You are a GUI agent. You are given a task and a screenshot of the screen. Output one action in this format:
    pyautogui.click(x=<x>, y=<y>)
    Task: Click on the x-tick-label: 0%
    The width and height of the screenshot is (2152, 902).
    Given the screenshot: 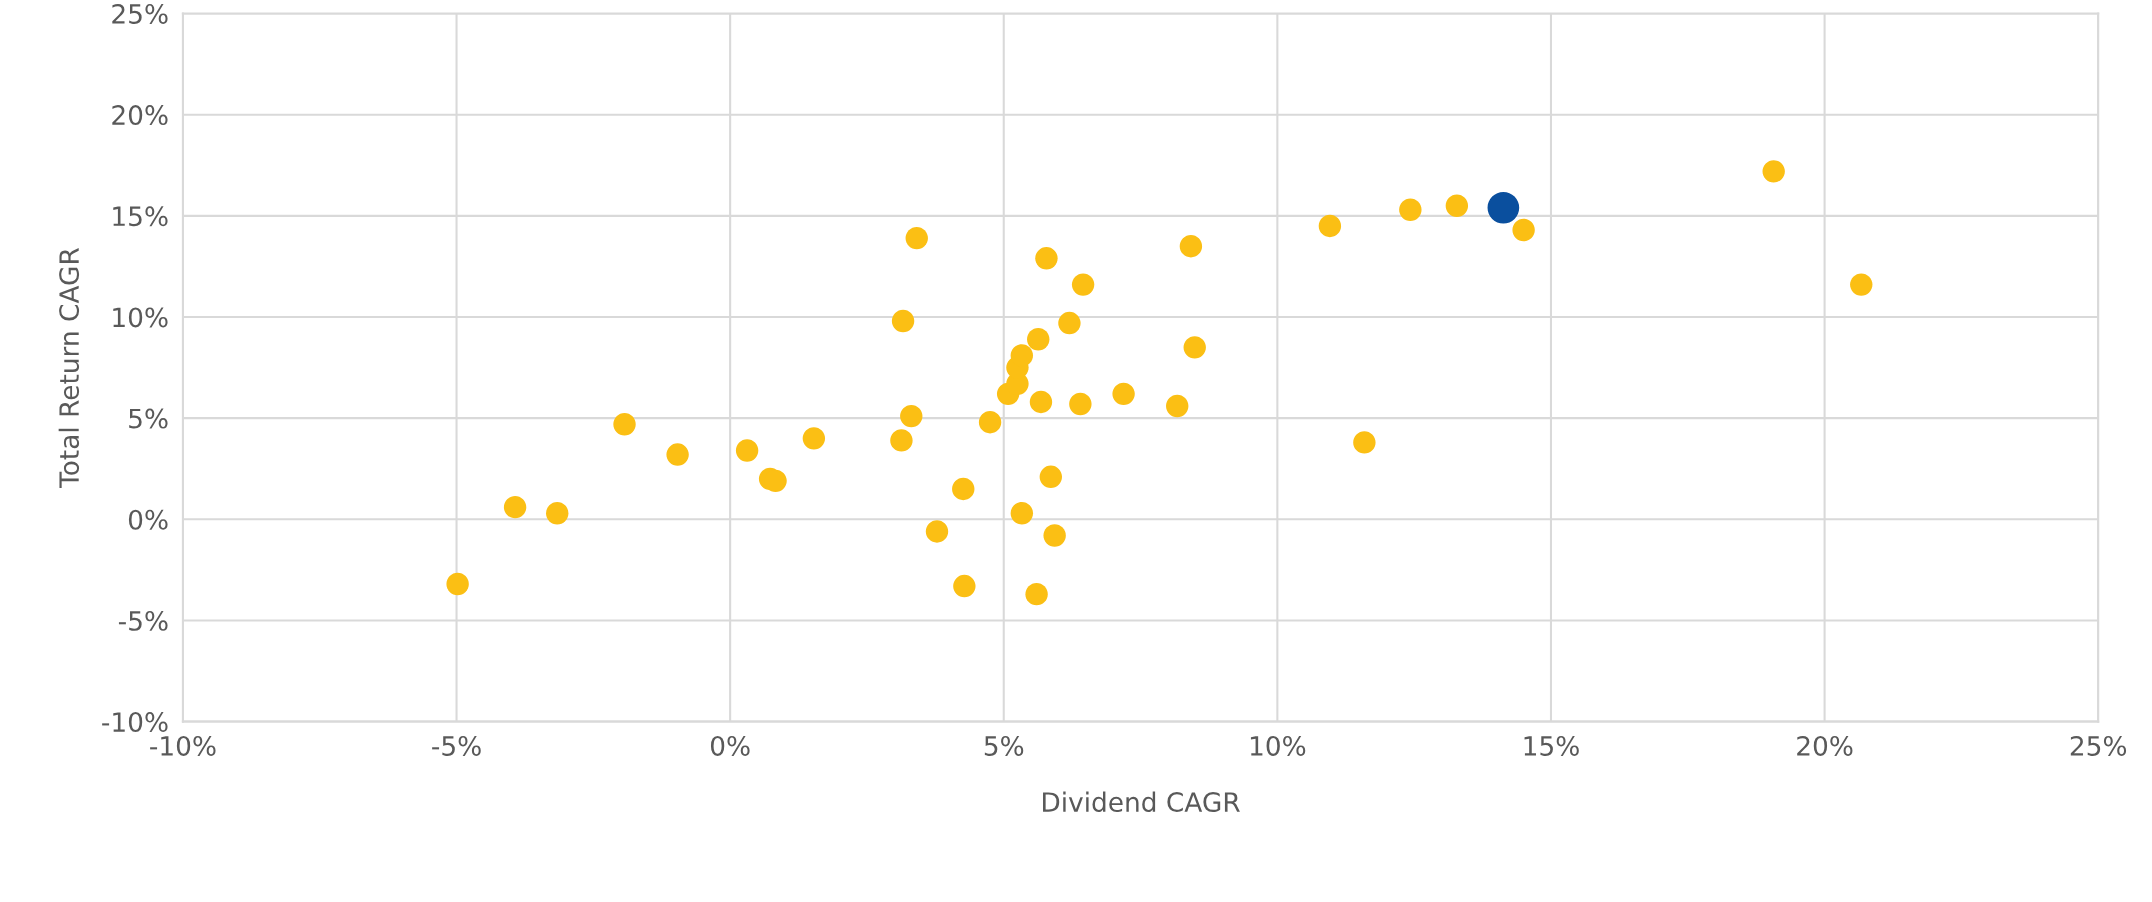 What is the action you would take?
    pyautogui.click(x=730, y=745)
    